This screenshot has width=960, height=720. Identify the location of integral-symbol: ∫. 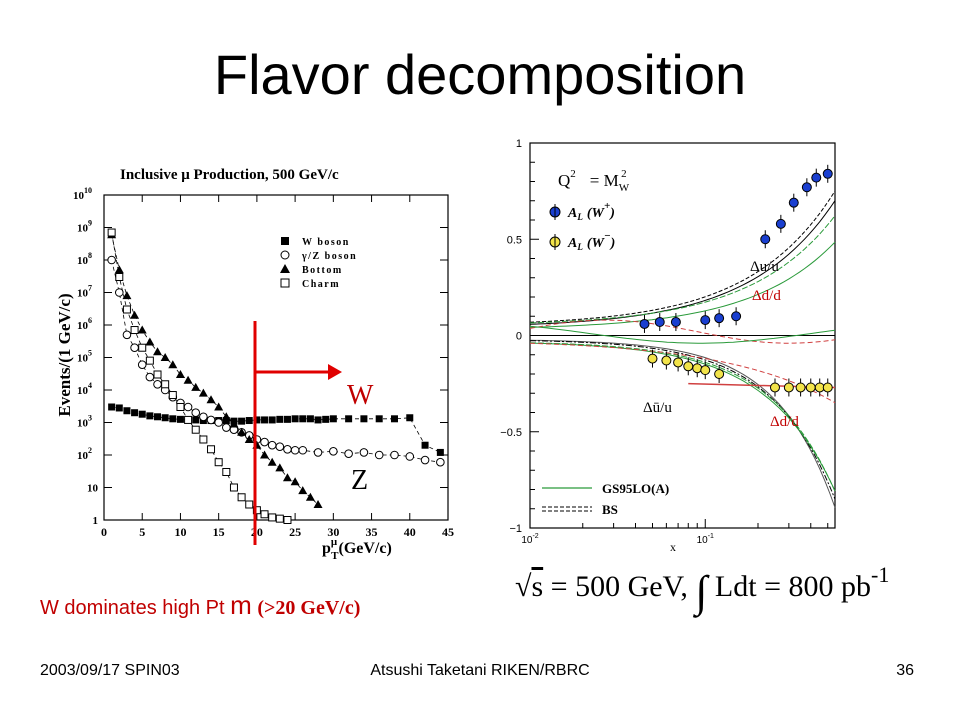
(701, 591).